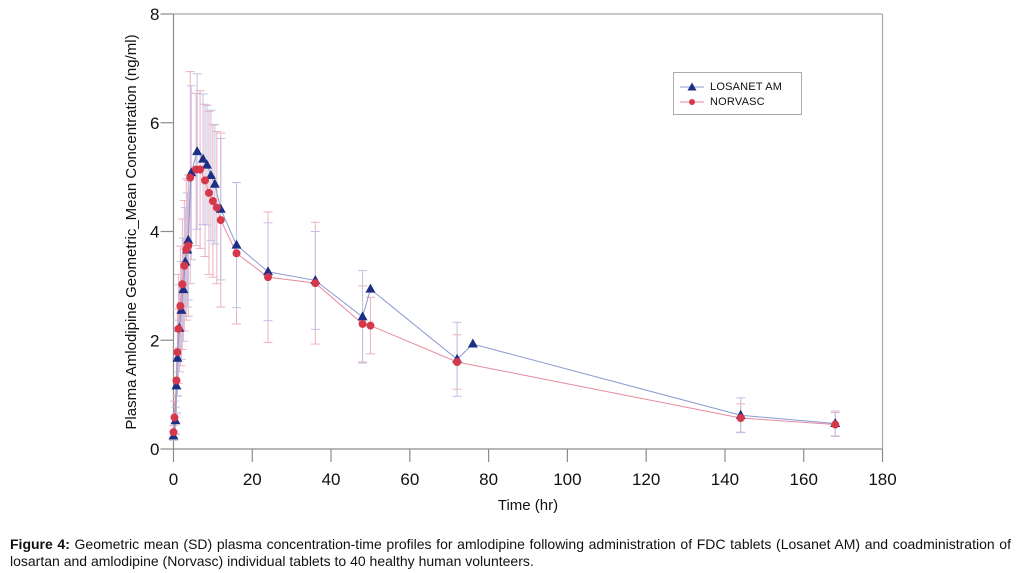 This screenshot has height=573, width=1021. I want to click on x-tick-label: 60, so click(409, 479).